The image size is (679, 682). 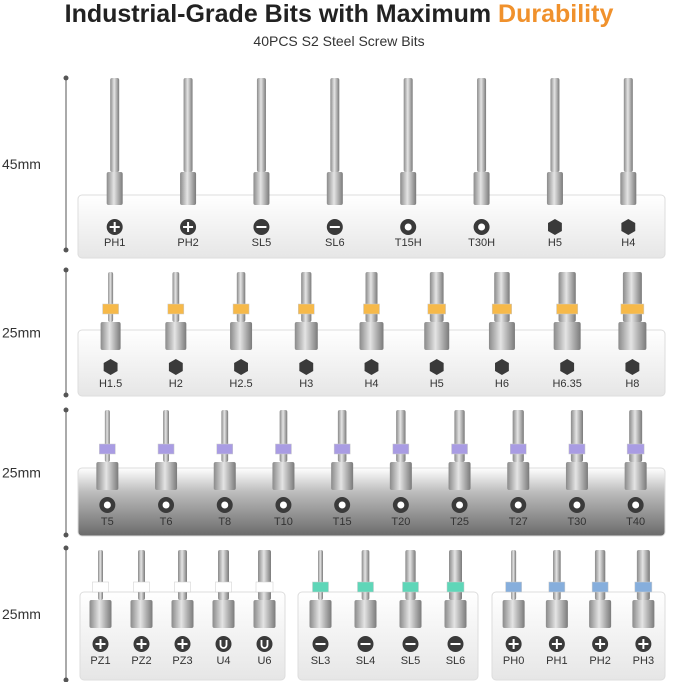 I want to click on bit-label: H4, so click(x=371, y=384).